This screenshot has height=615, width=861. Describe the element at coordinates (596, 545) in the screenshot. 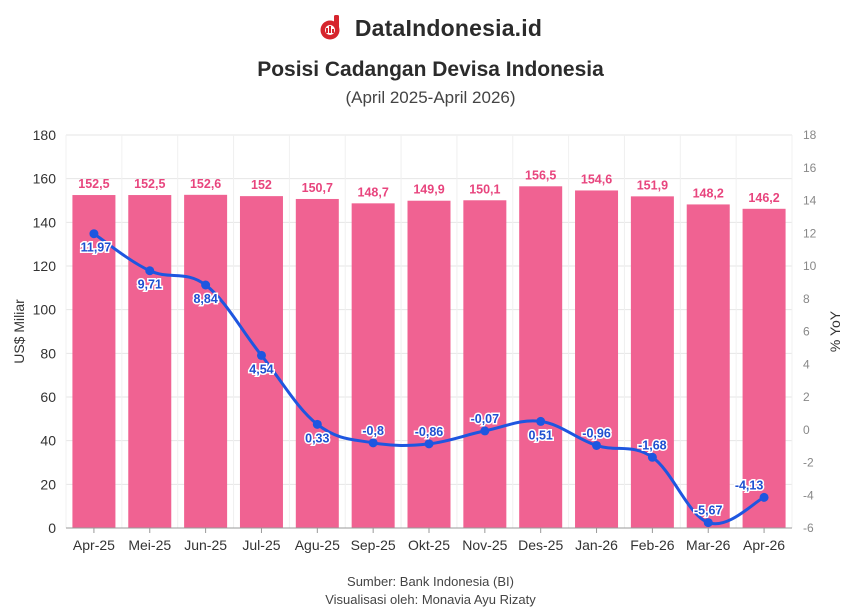

I see `x-tick-label: Jan-26` at that location.